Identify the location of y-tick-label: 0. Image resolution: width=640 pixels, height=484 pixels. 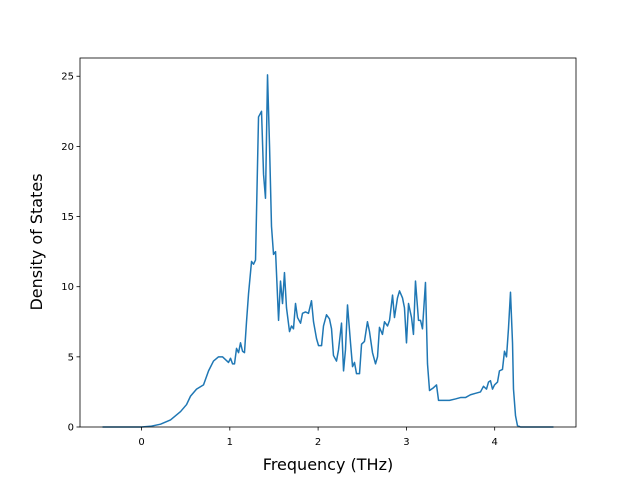
(71, 428).